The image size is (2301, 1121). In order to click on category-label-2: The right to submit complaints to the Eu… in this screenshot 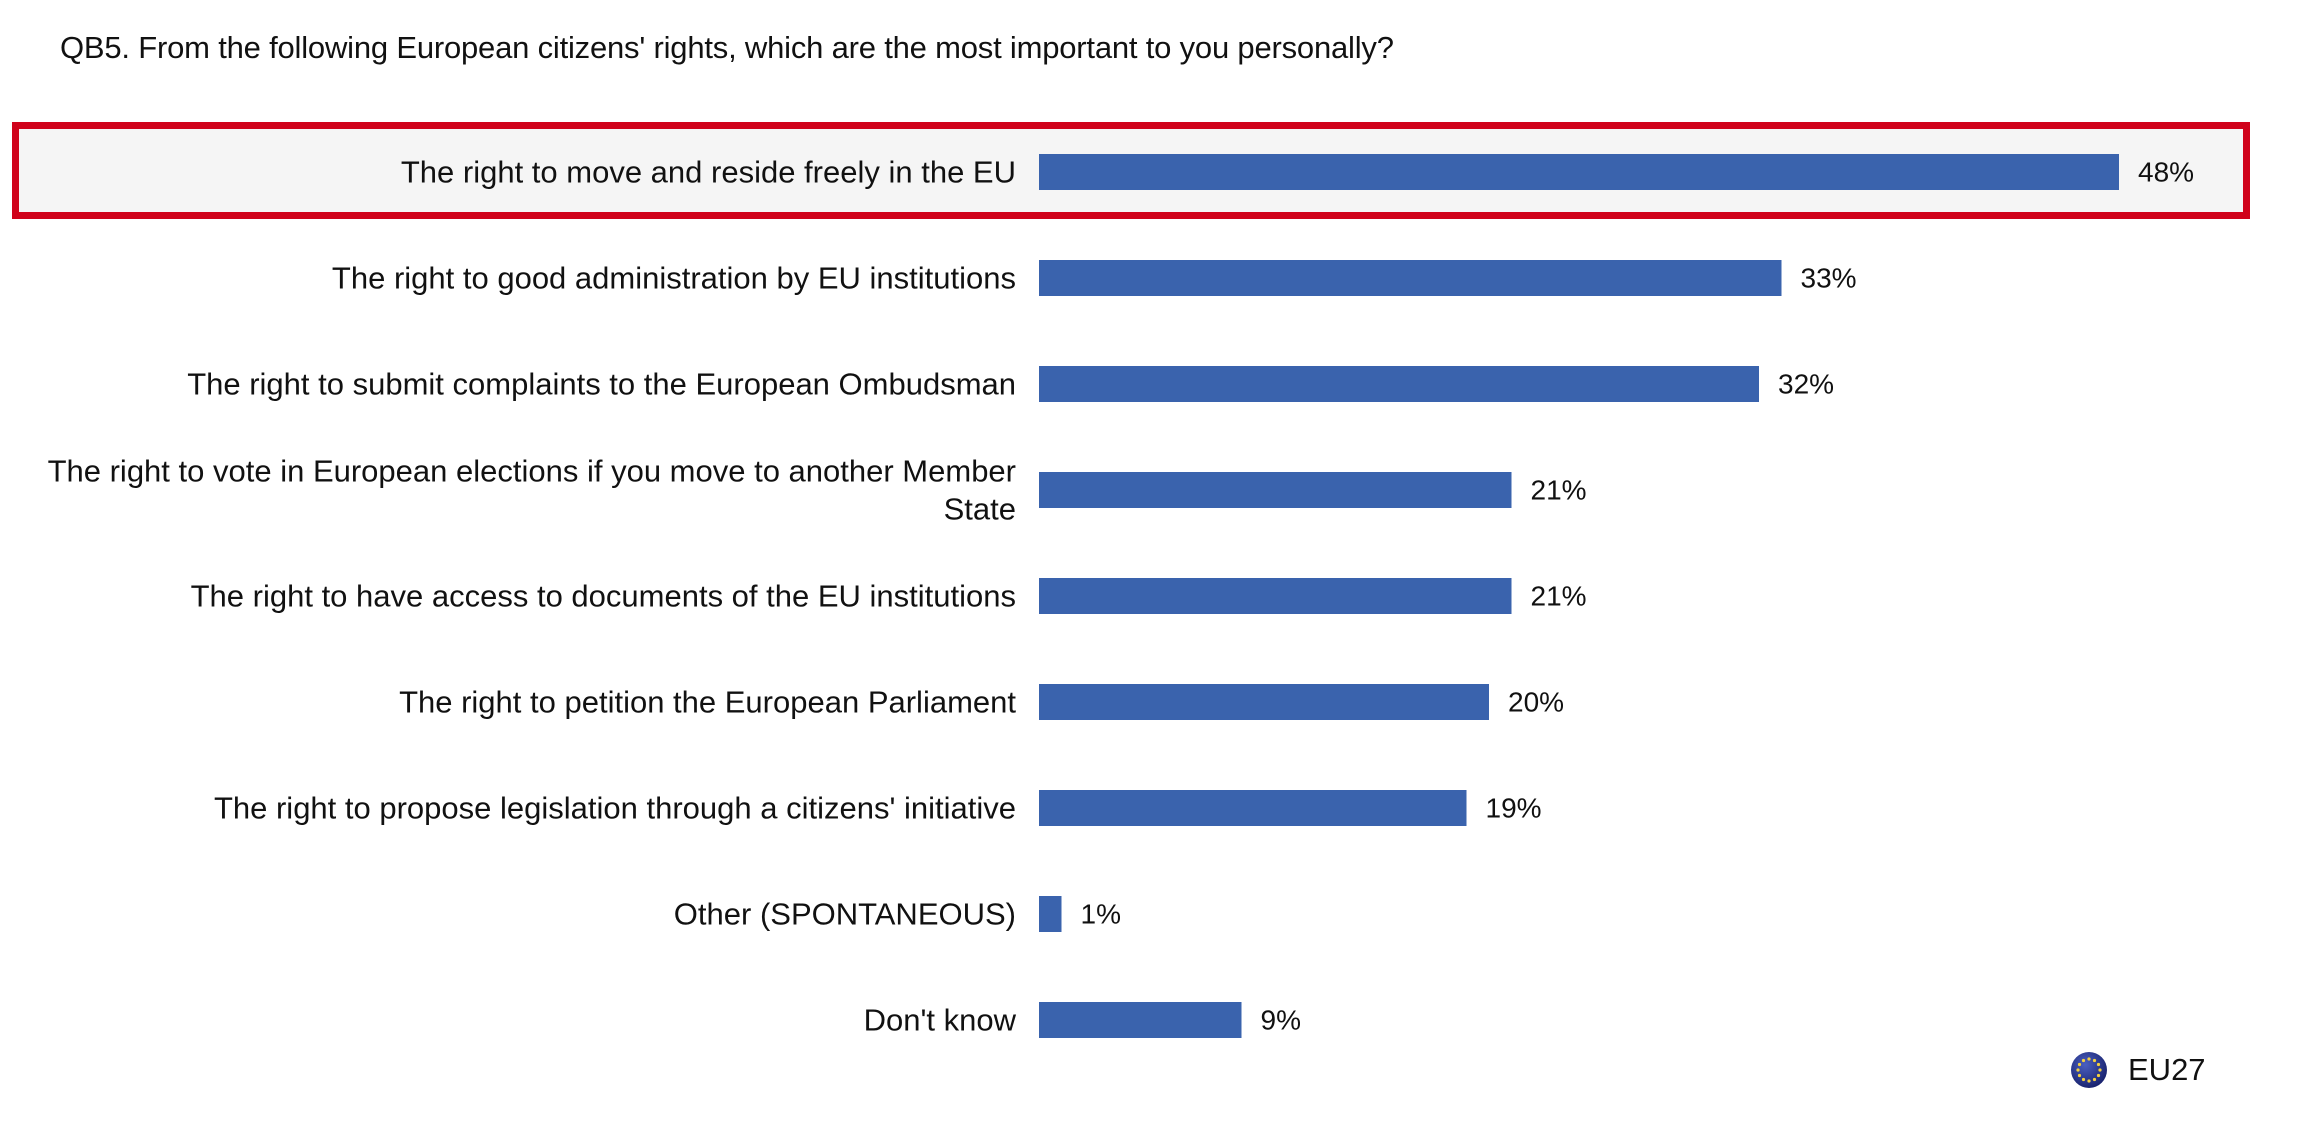, I will do `click(601, 384)`.